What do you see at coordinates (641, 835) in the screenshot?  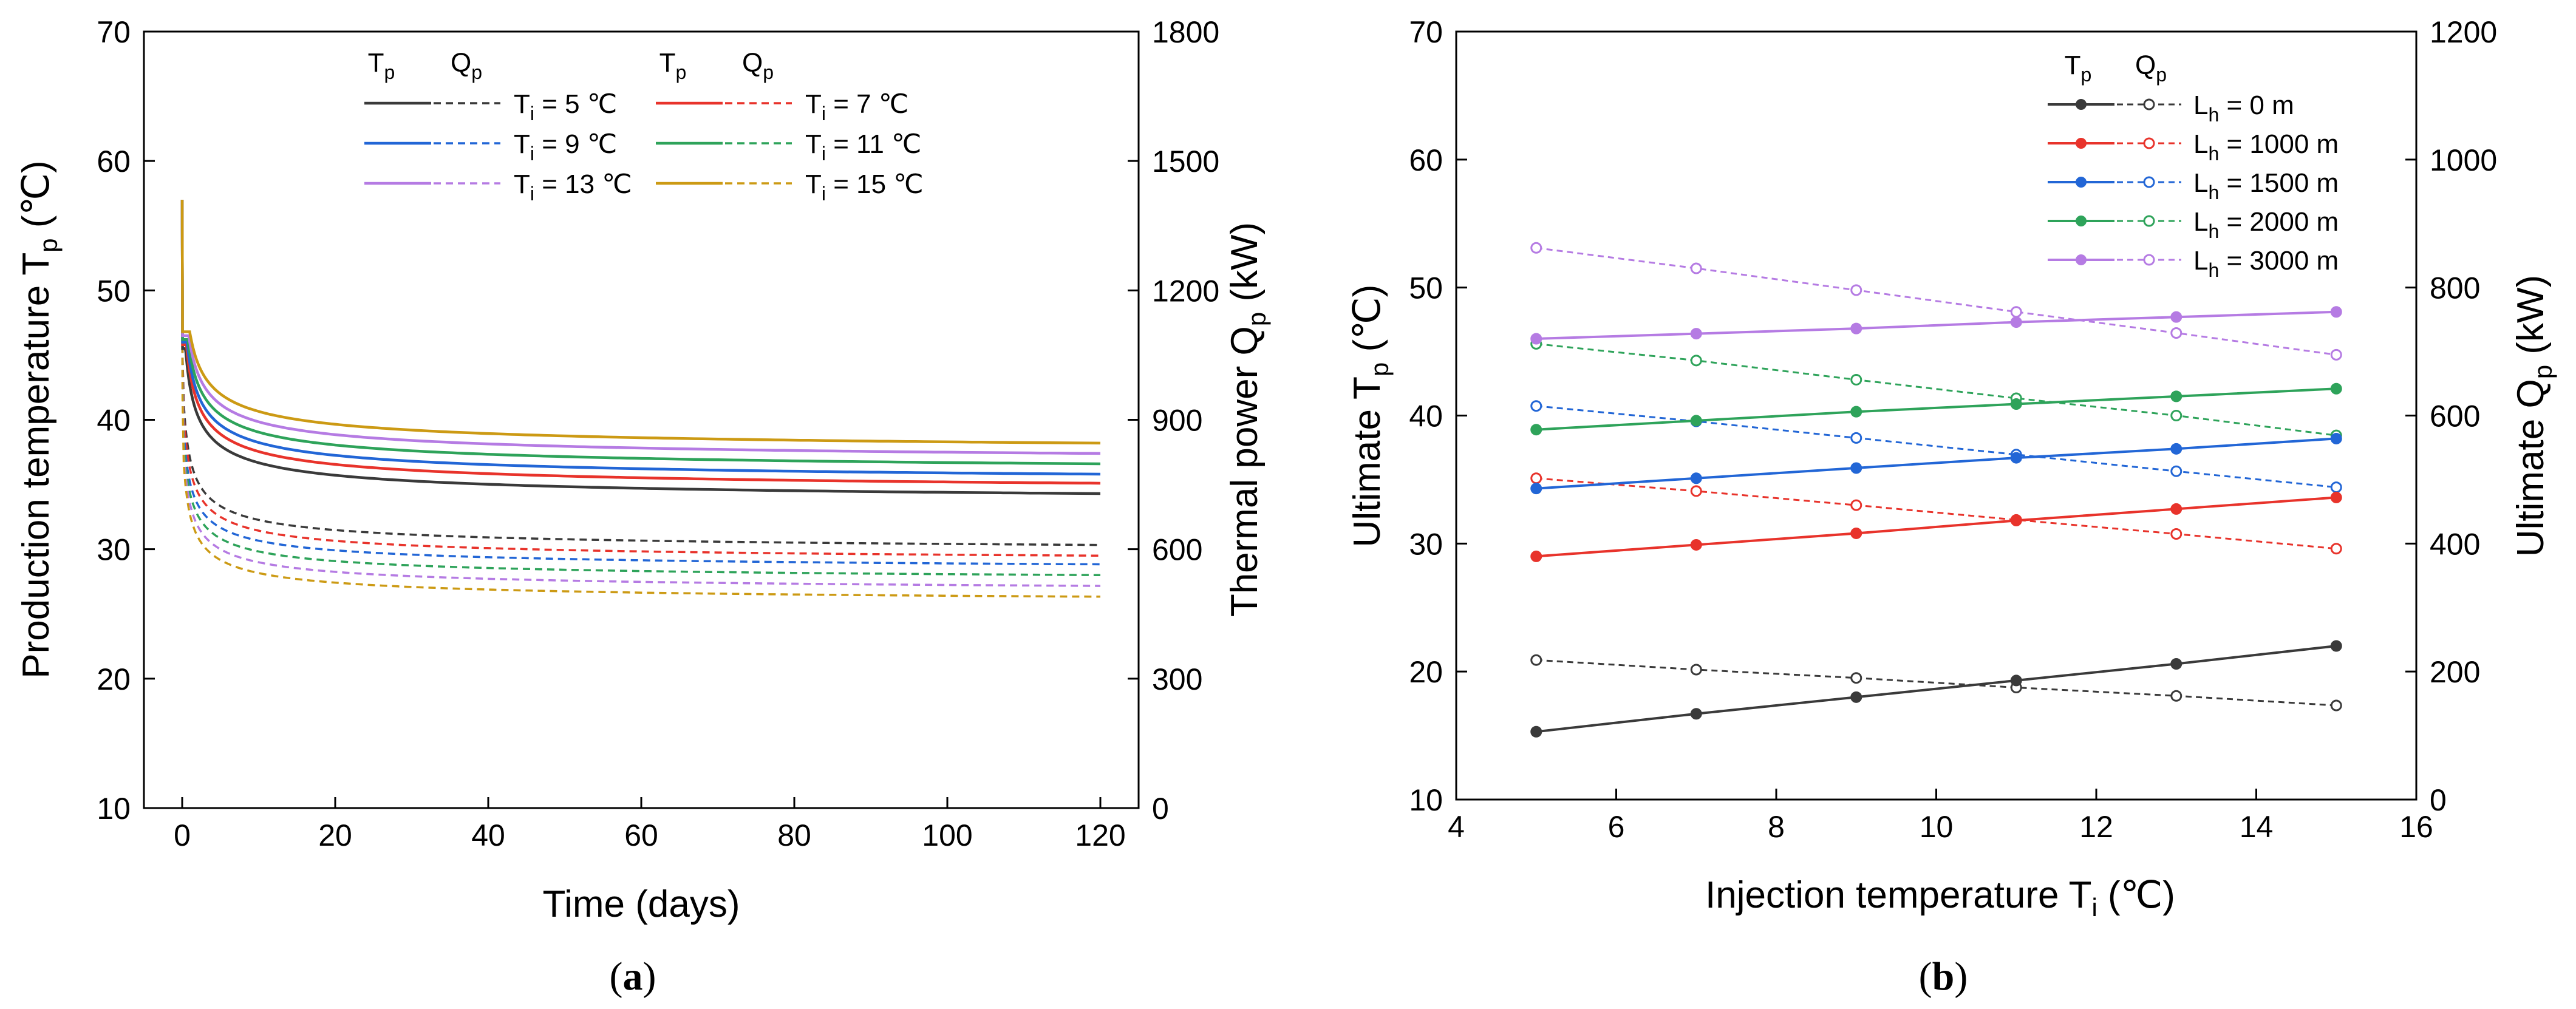 I see `chart-a-x-tick-label: 60` at bounding box center [641, 835].